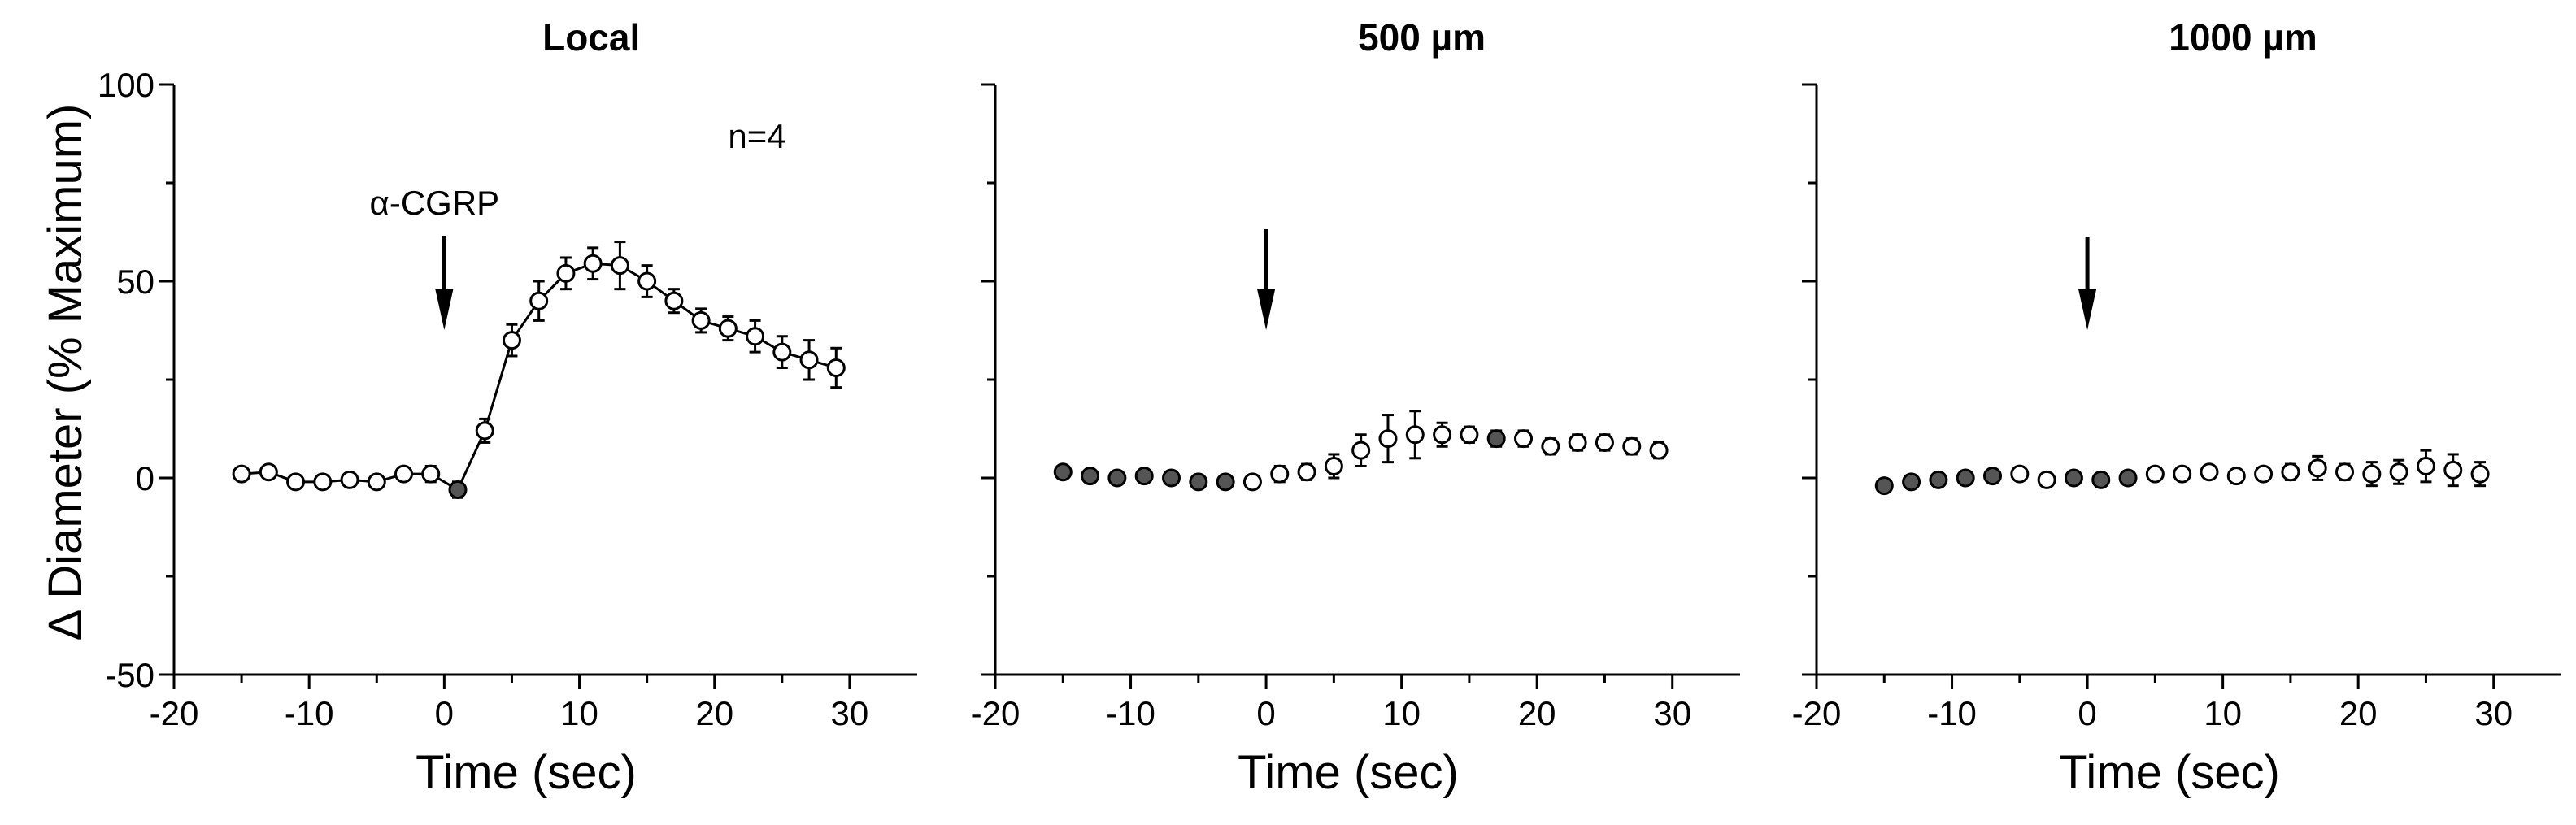 This screenshot has height=825, width=2576. I want to click on y-tick-label: 50, so click(135, 282).